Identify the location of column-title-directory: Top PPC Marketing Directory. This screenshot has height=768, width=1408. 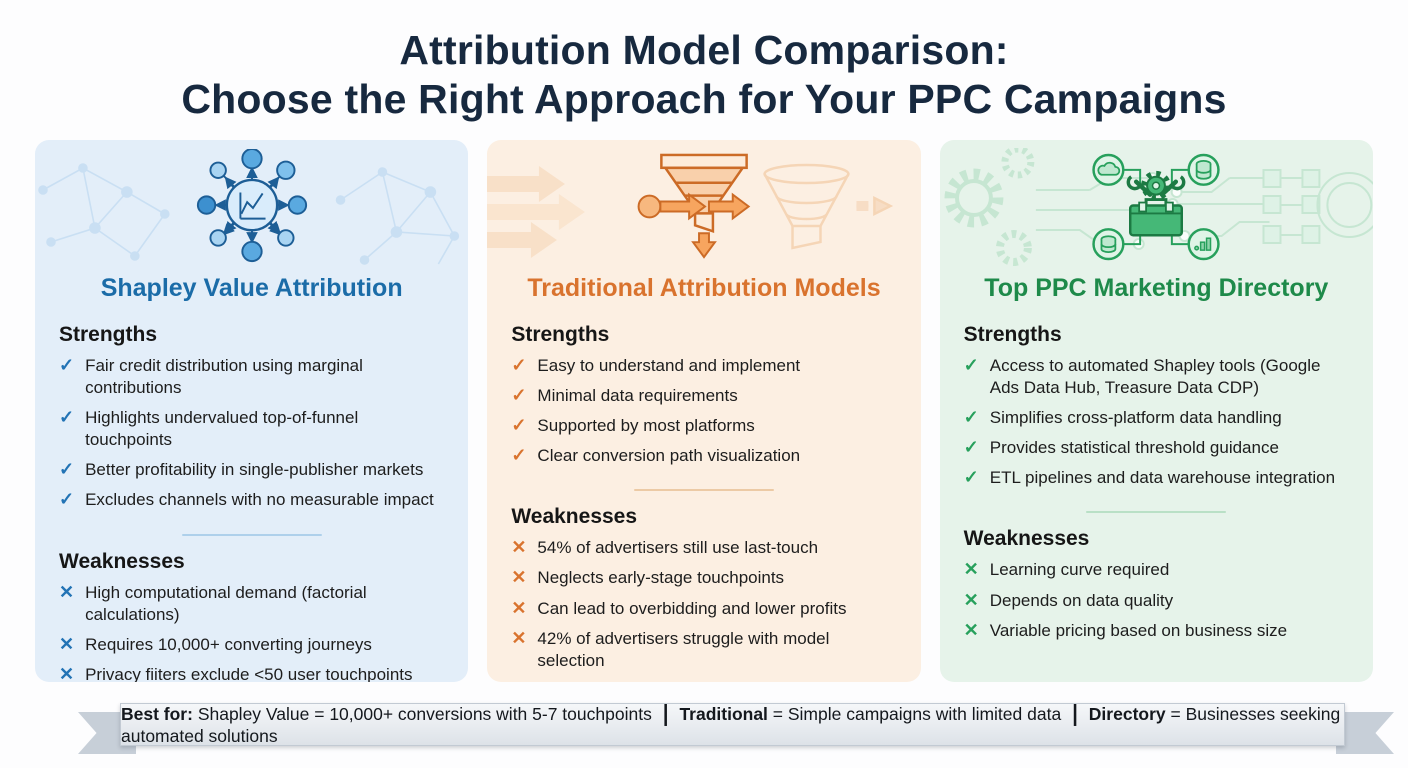
(1156, 288).